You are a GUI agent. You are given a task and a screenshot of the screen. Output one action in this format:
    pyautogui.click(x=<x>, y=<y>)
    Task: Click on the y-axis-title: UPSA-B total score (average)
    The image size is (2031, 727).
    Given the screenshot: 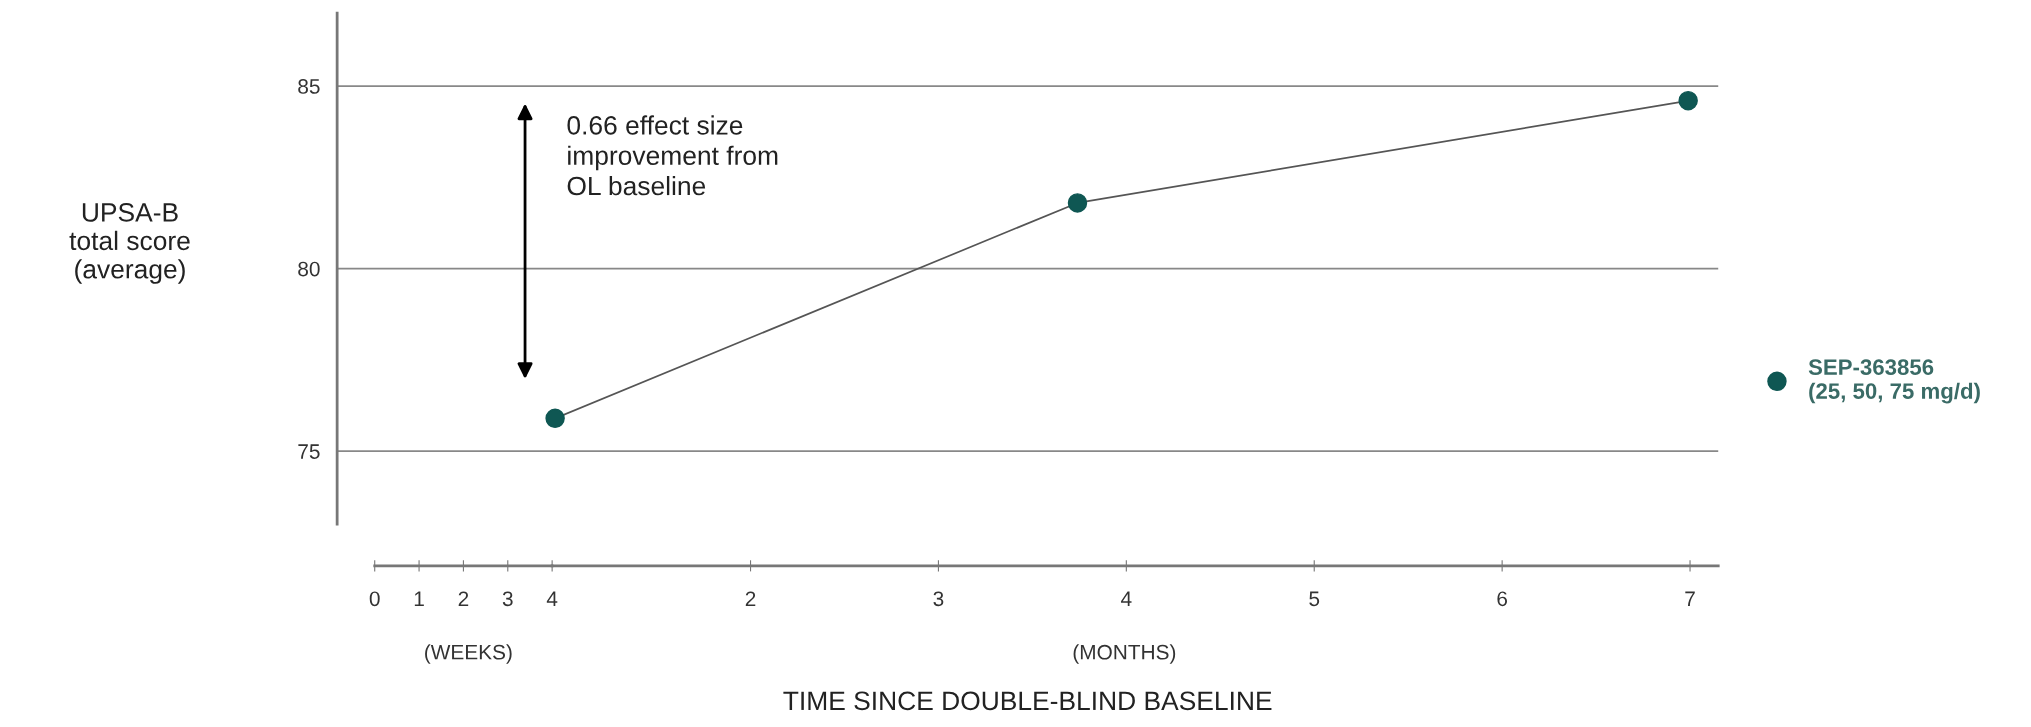 What is the action you would take?
    pyautogui.click(x=129, y=243)
    